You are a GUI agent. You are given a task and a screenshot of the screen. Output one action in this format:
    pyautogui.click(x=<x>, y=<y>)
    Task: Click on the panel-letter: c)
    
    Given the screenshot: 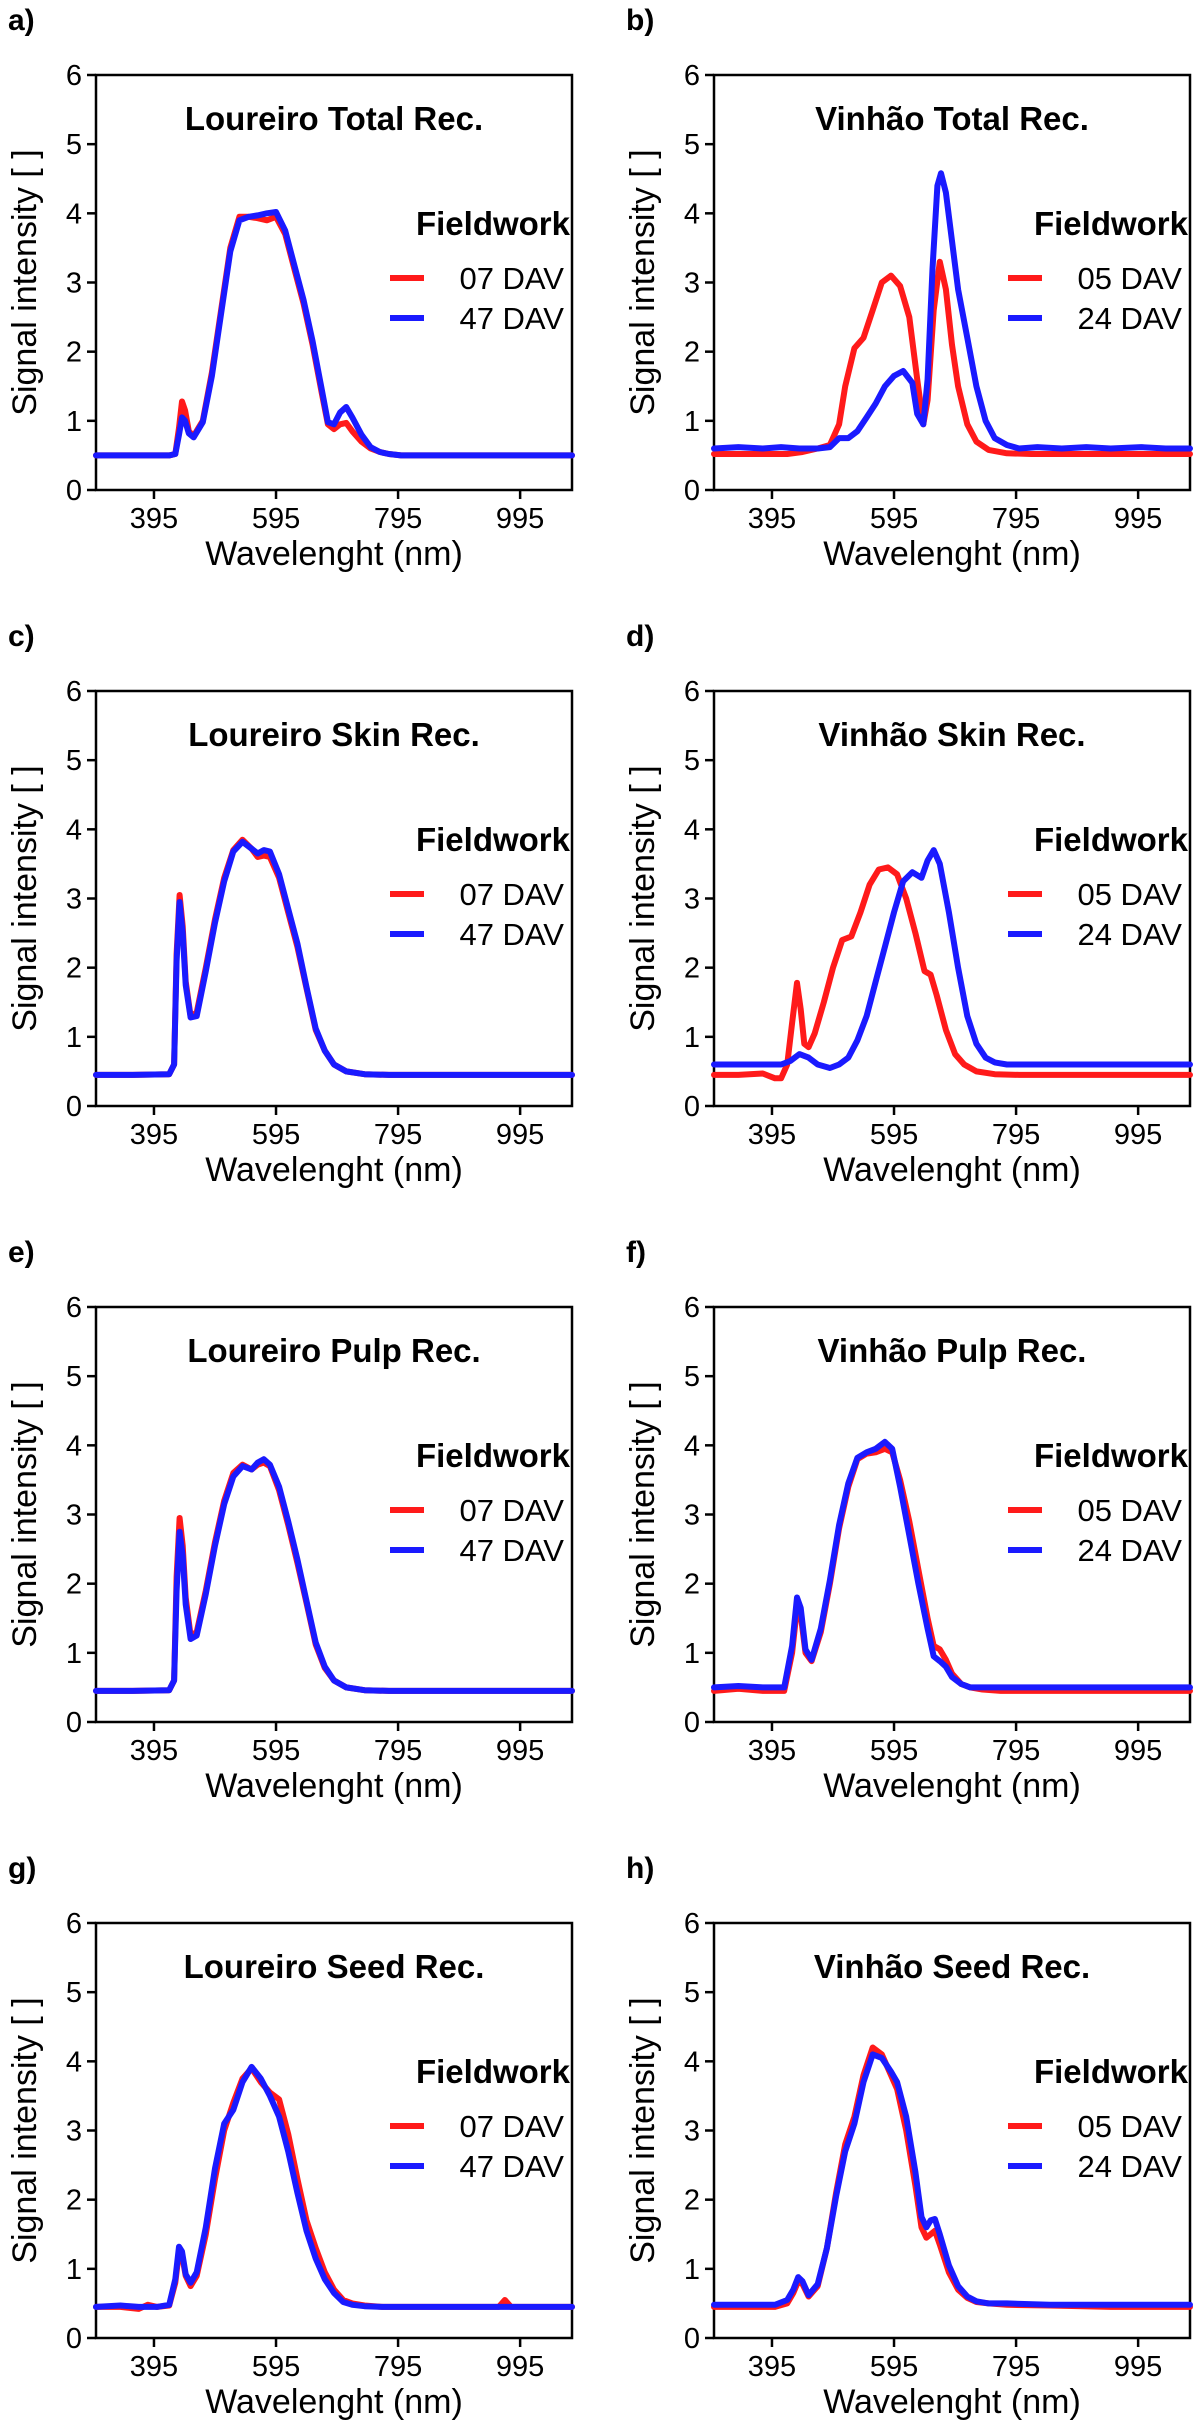 What is the action you would take?
    pyautogui.click(x=21, y=636)
    